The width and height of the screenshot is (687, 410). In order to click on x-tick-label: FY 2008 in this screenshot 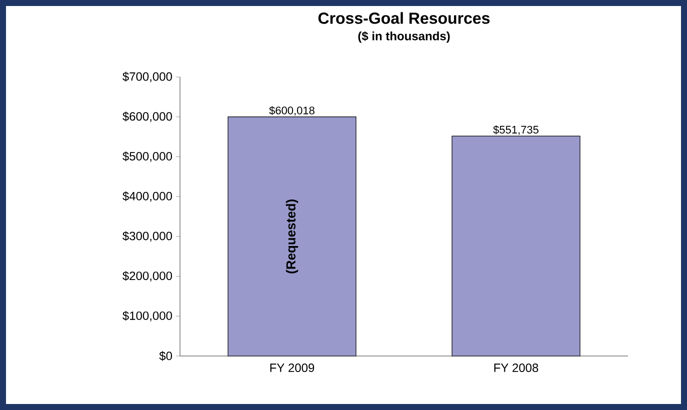, I will do `click(516, 368)`.